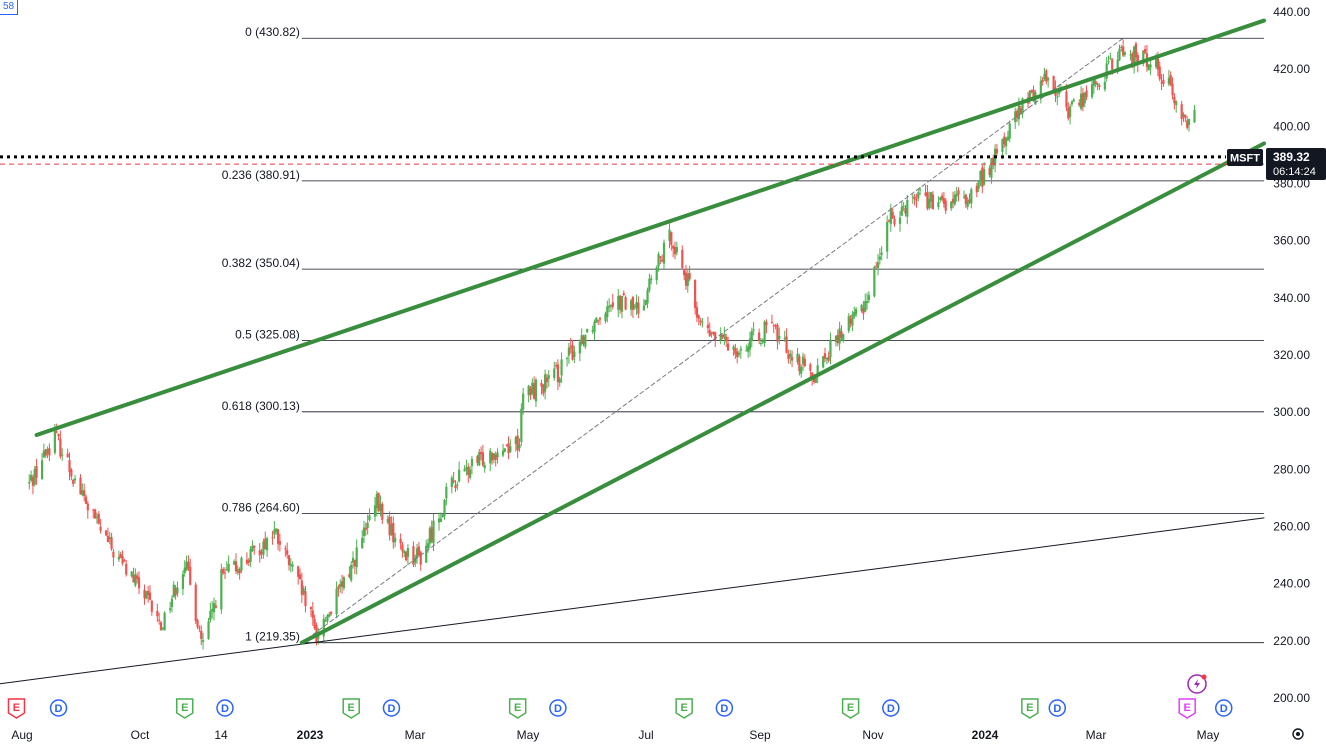 This screenshot has width=1326, height=745. Describe the element at coordinates (1291, 69) in the screenshot. I see `price-tick-label: 420.00` at that location.